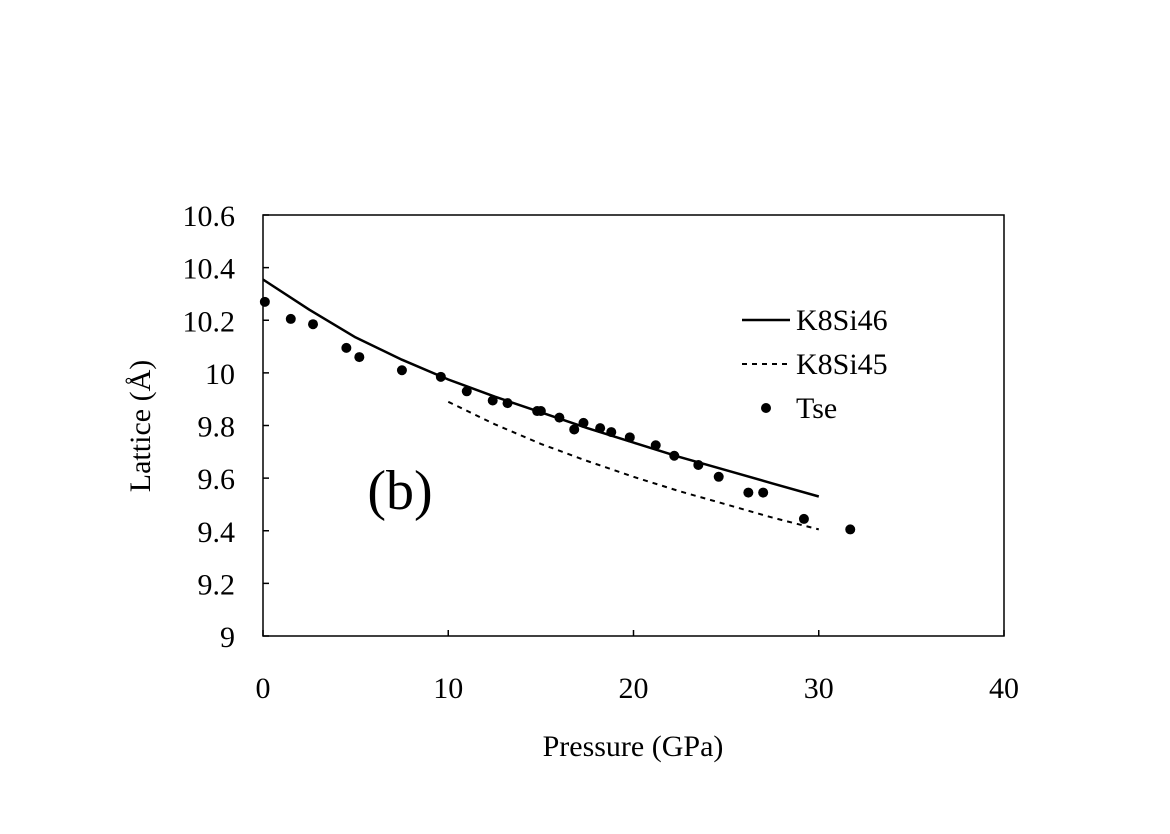 This screenshot has width=1170, height=834. I want to click on y-tick-label: 9.6, so click(217, 479).